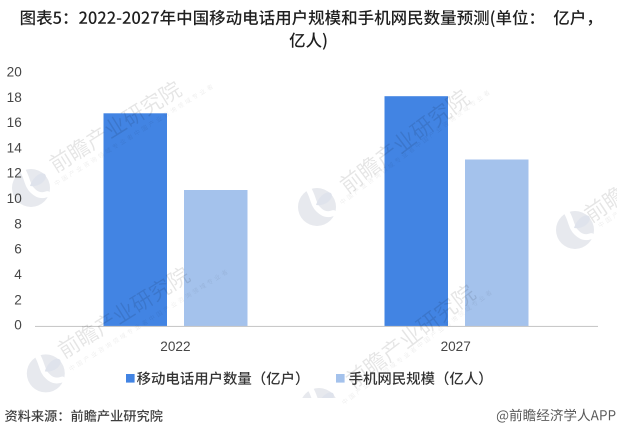  What do you see at coordinates (14, 122) in the screenshot?
I see `svg-text: 16` at bounding box center [14, 122].